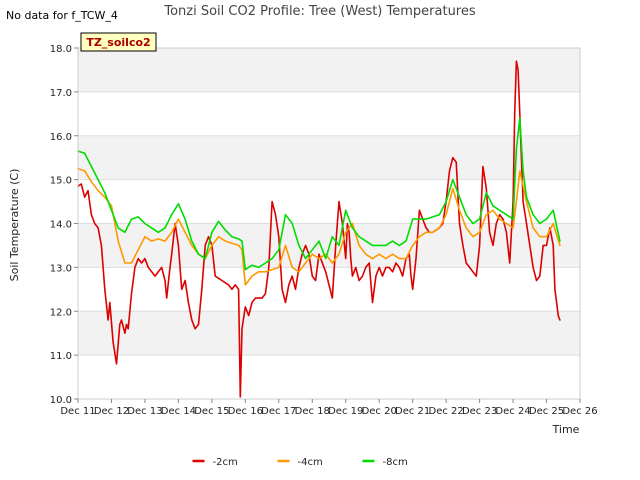 This screenshot has height=480, width=640. Describe the element at coordinates (546, 411) in the screenshot. I see `x-tick-label: Dec 25` at that location.